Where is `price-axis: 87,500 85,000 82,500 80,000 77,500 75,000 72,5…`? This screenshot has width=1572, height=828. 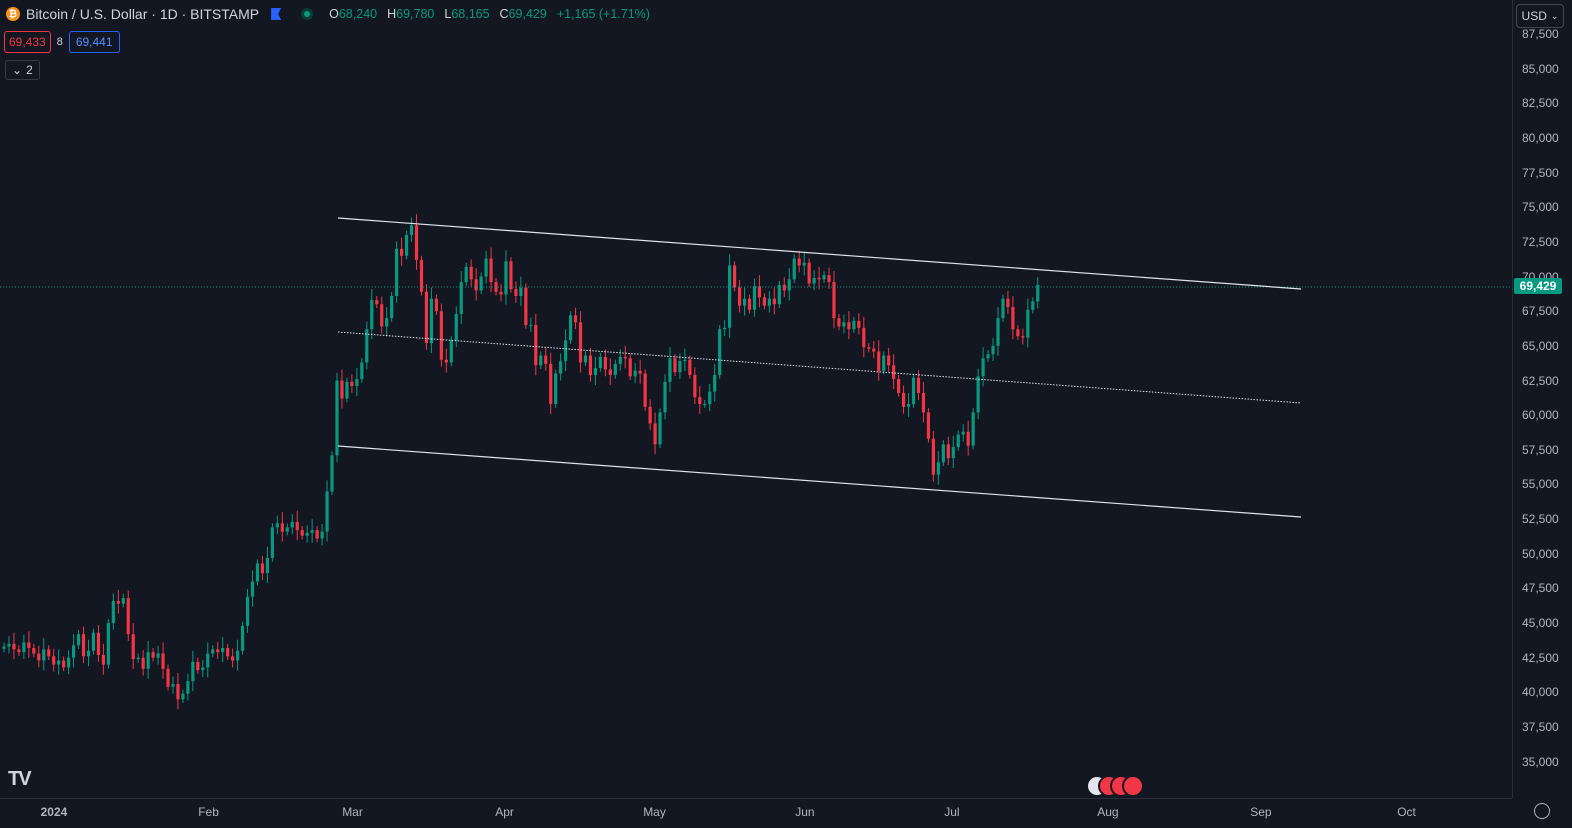 price-axis: 87,500 85,000 82,500 80,000 77,500 75,000 72,5… is located at coordinates (1542, 399).